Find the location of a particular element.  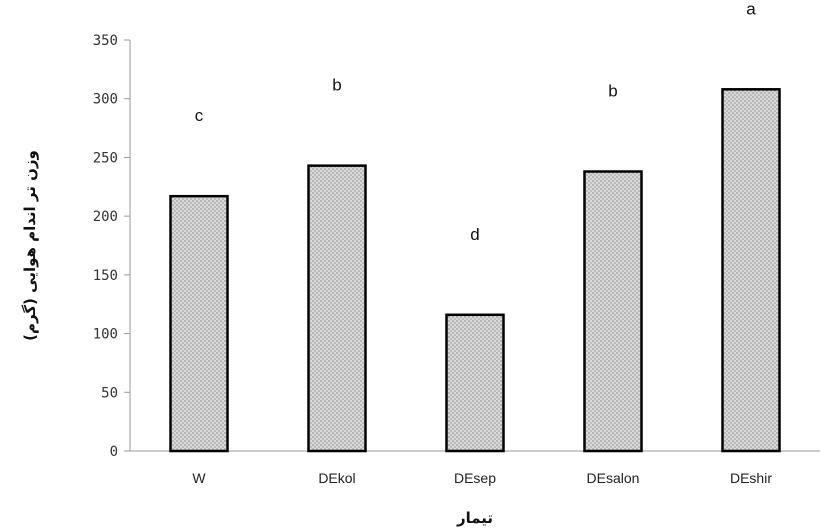

x-tick-label: DEsep is located at coordinates (475, 478).